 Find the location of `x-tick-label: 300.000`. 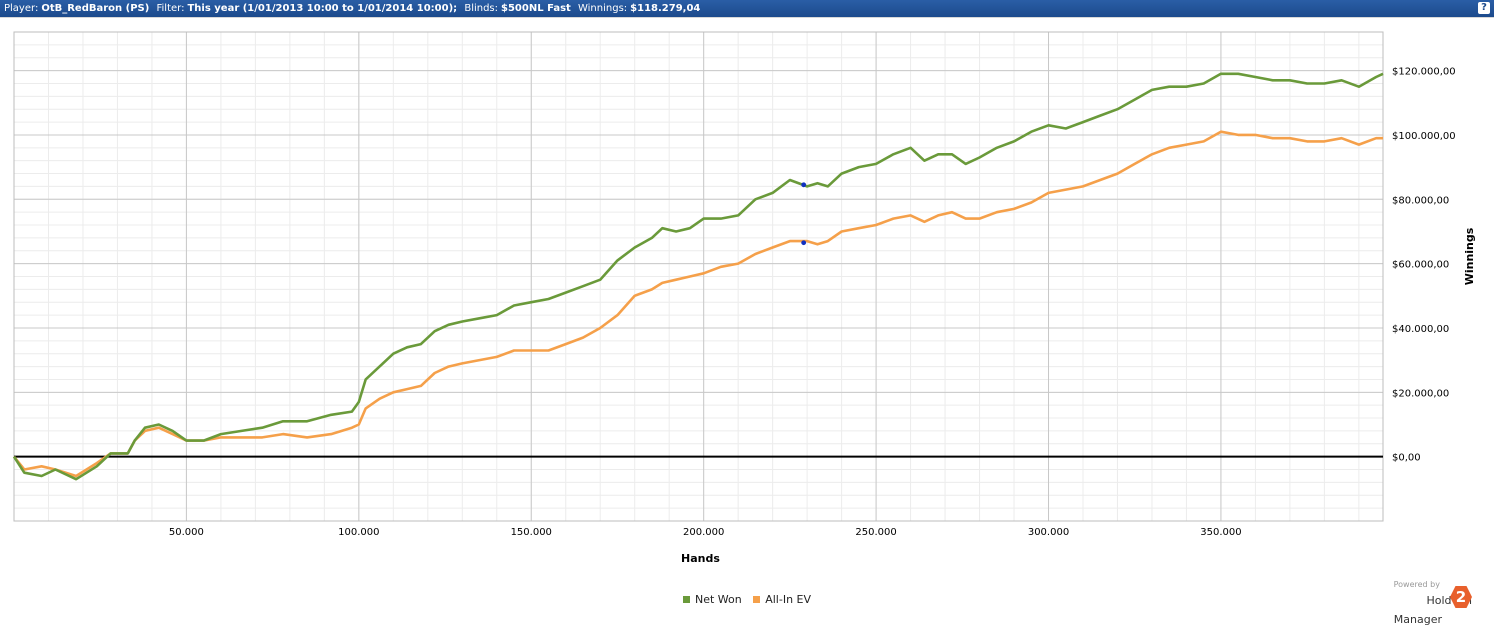

x-tick-label: 300.000 is located at coordinates (1048, 532).